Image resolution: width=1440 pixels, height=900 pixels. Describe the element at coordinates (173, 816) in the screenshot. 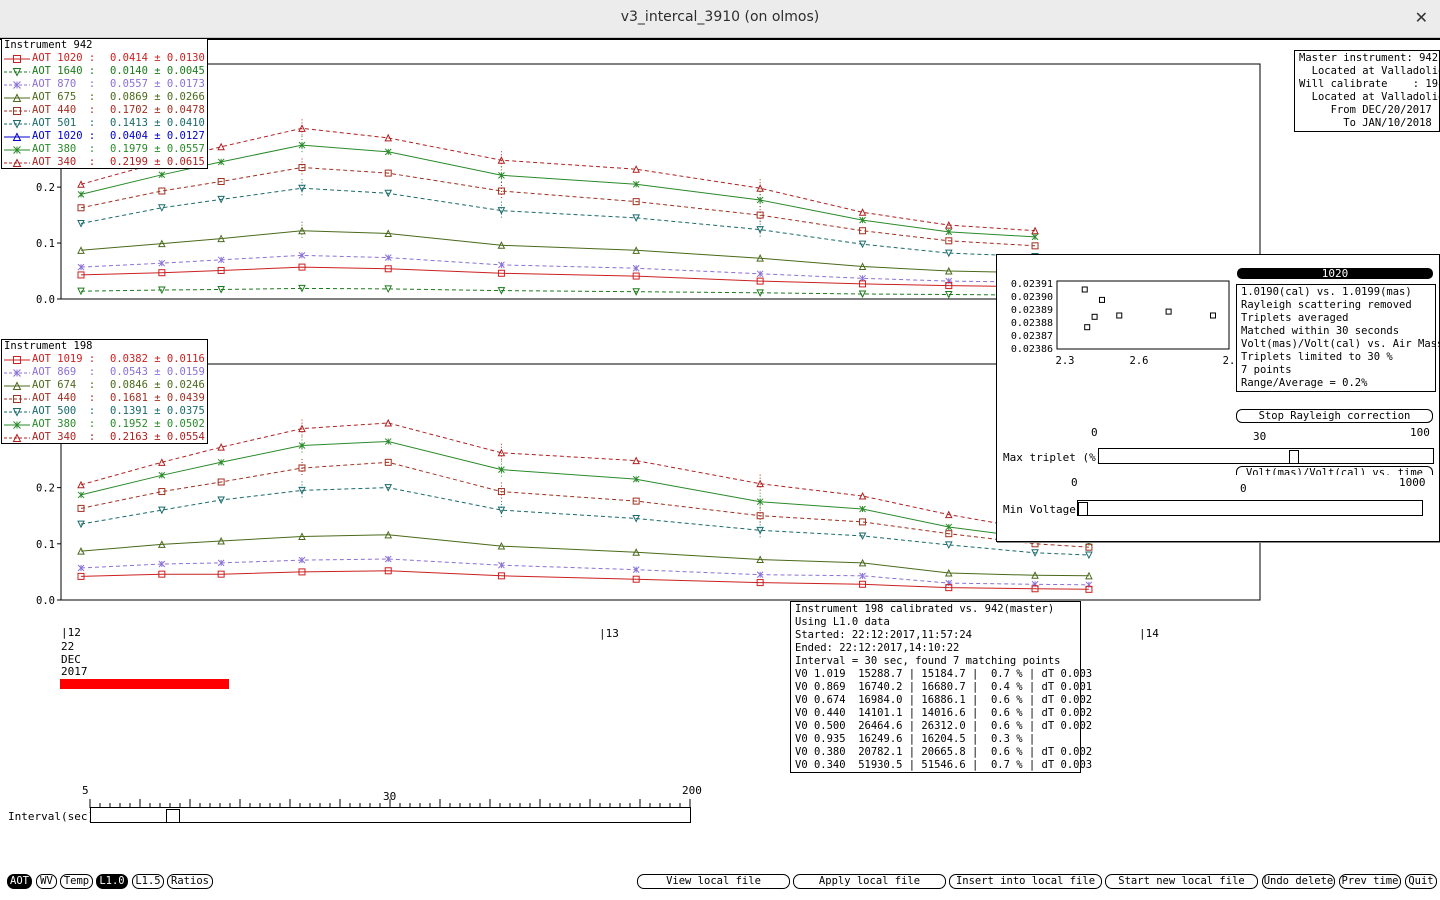

I see `interval-handle` at that location.